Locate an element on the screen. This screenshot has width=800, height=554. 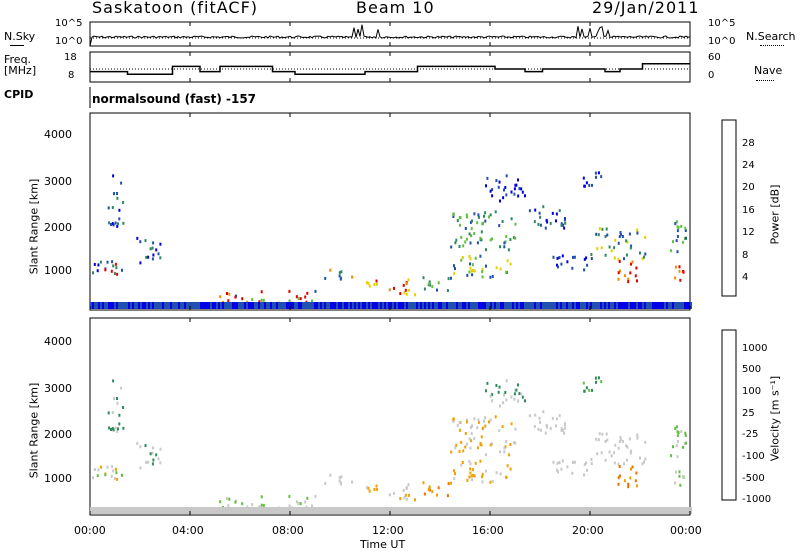
velocity-cbar-tick: 25 is located at coordinates (748, 413).